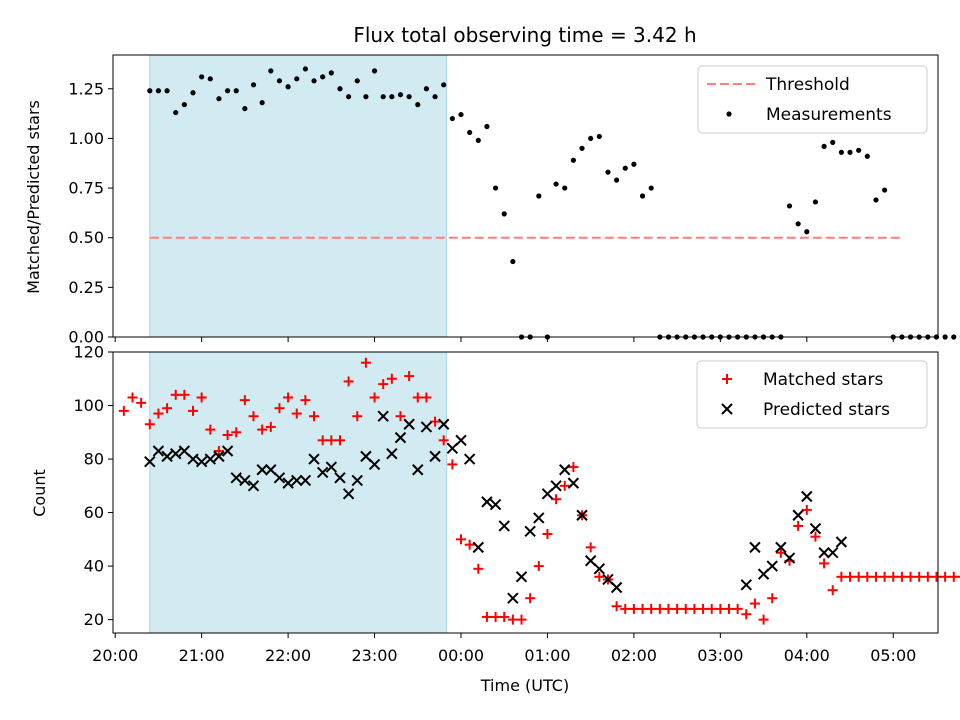 Image resolution: width=960 pixels, height=720 pixels. I want to click on x-tick-label: 05:00, so click(893, 655).